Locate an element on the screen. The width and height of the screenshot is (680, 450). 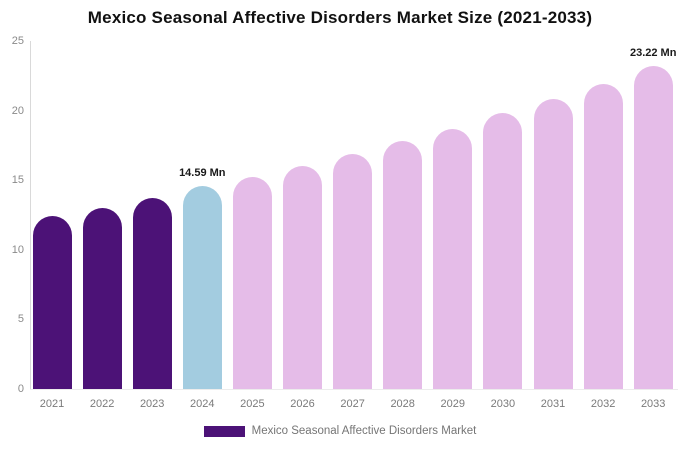
x-tick-label-2028: 2028 is located at coordinates (402, 404).